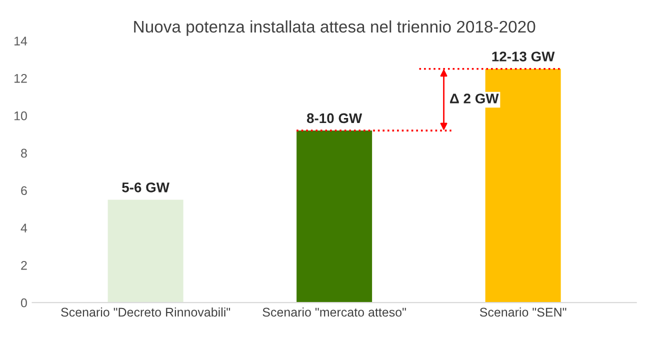 The width and height of the screenshot is (646, 340). I want to click on x-tick-label: Scenario "Decreto Rinnovabili", so click(145, 312).